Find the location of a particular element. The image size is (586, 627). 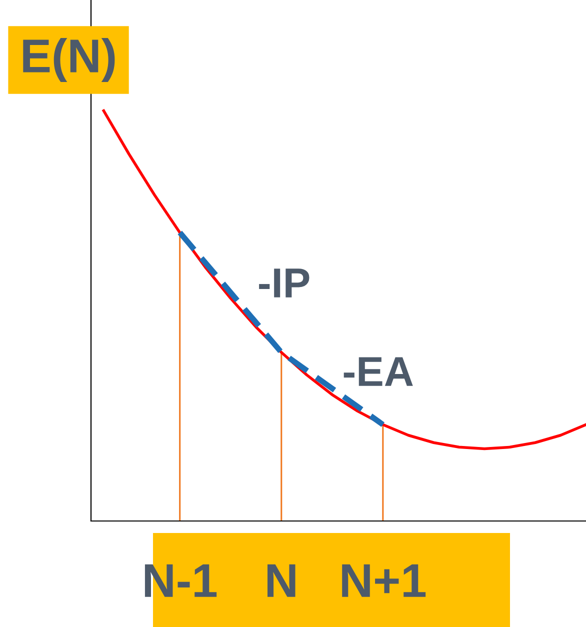

annotation: -IP is located at coordinates (284, 283).